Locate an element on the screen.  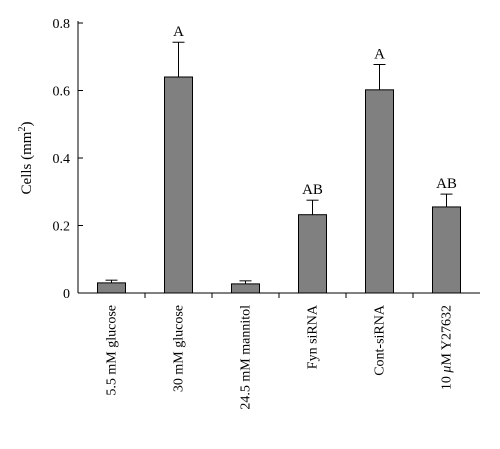
y-tick-label: 0.4 is located at coordinates (62, 159).